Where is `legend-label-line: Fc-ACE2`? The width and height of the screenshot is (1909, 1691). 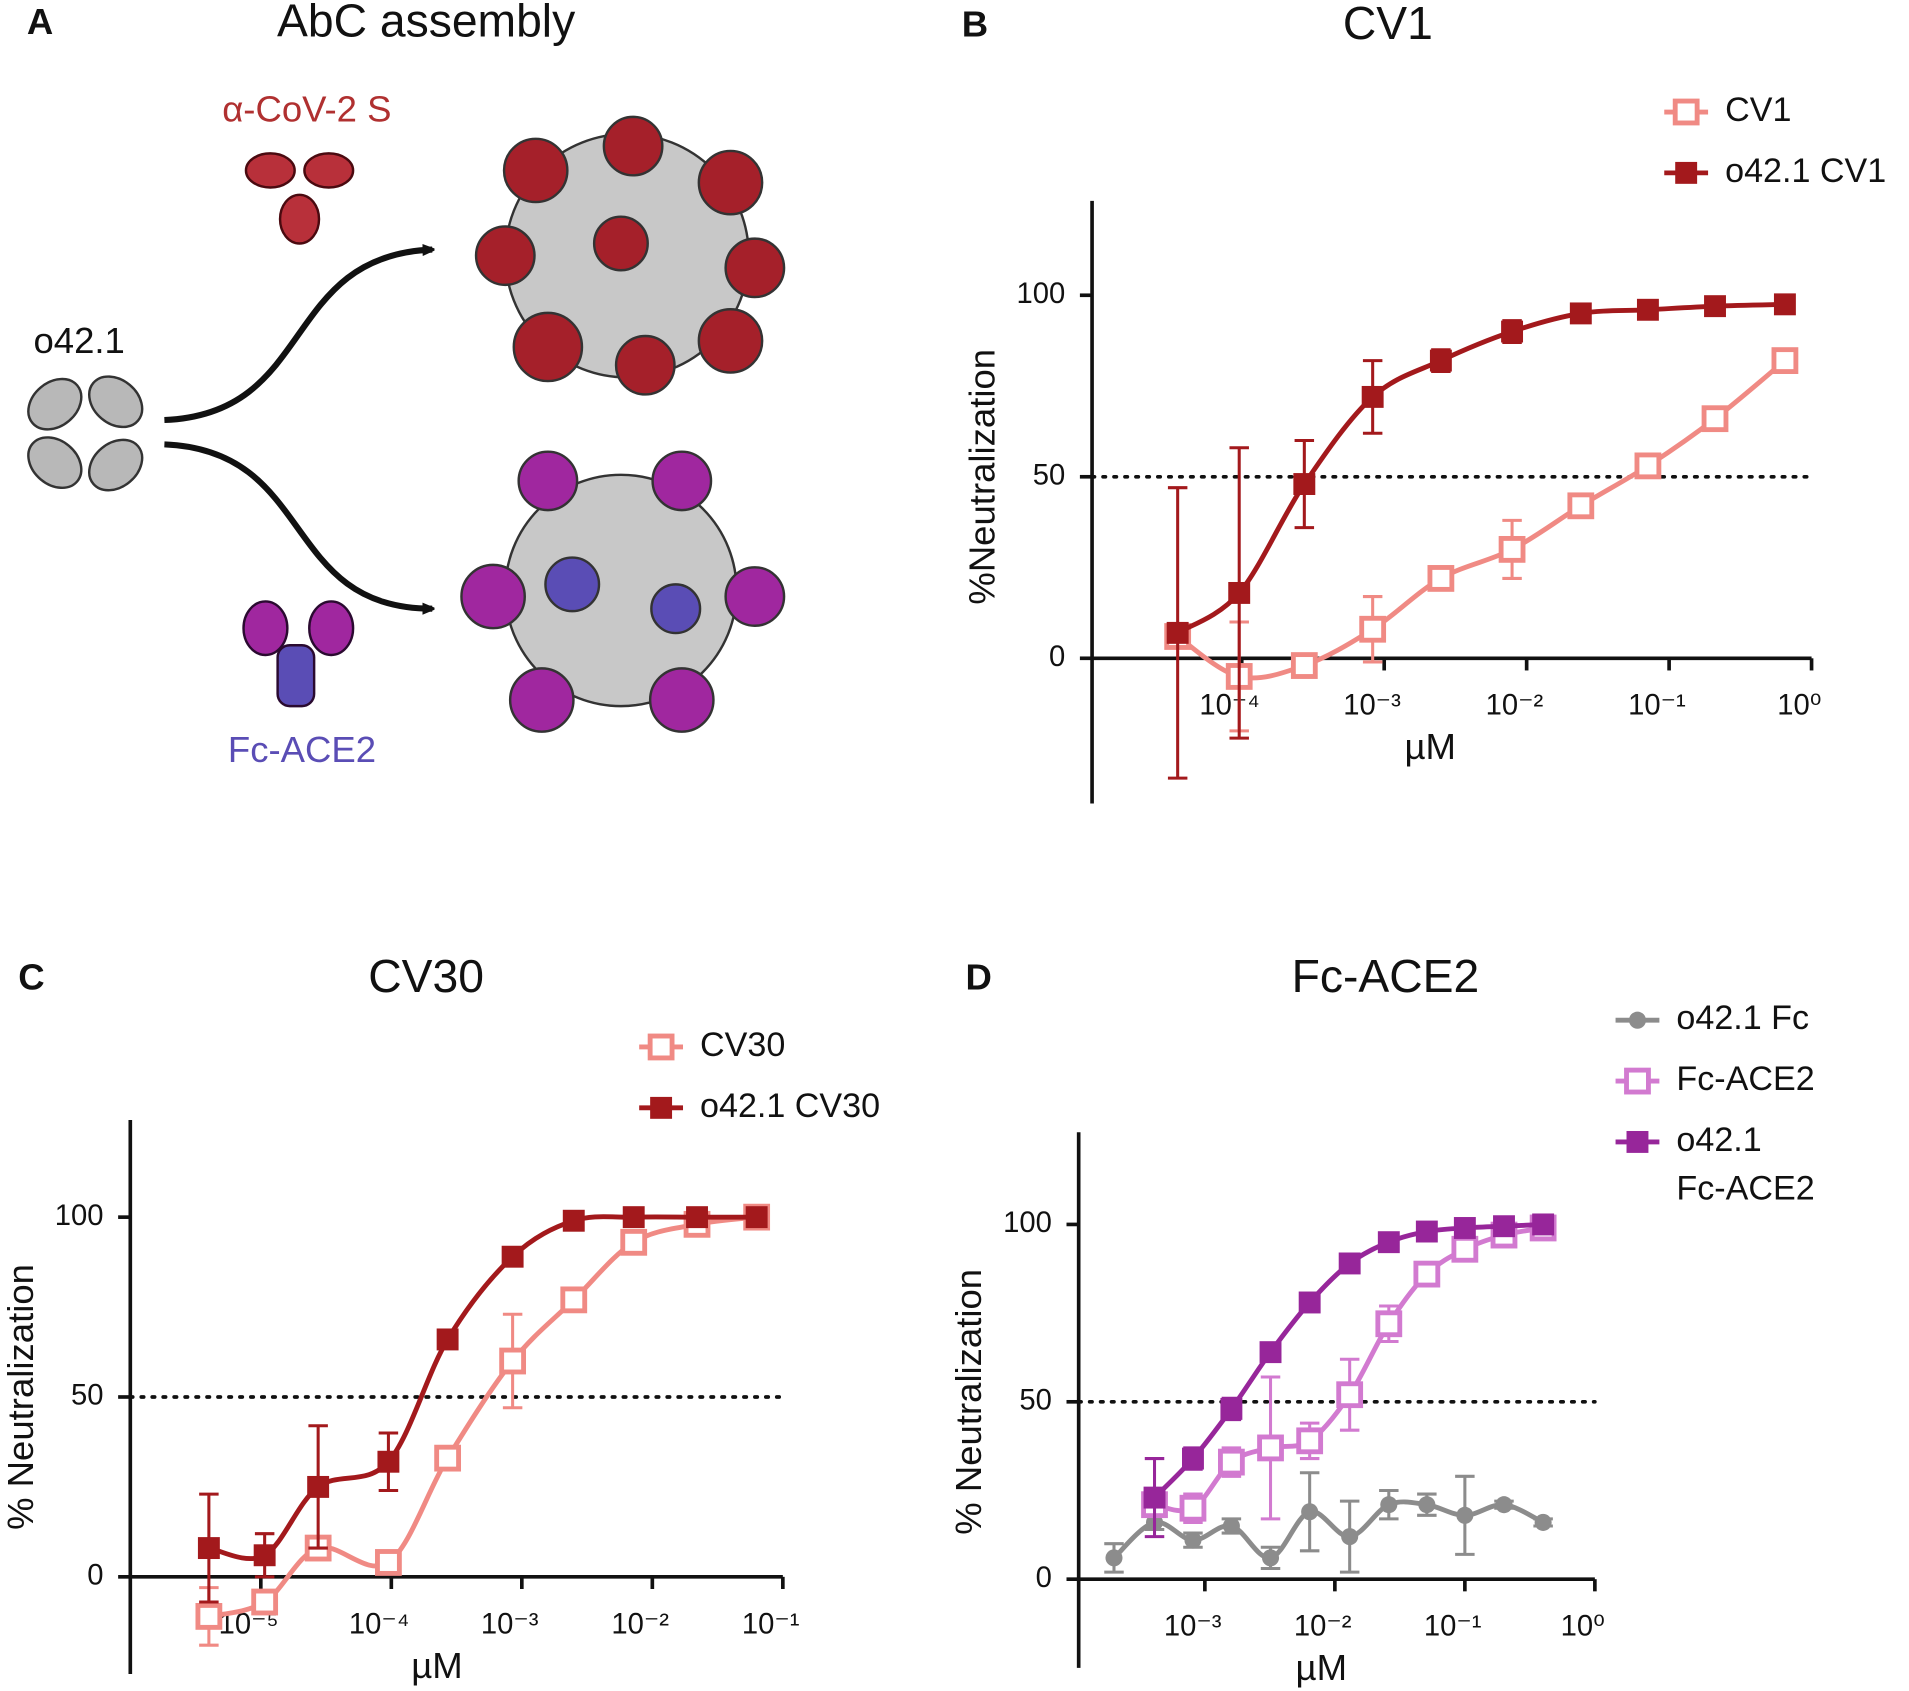 legend-label-line: Fc-ACE2 is located at coordinates (1745, 1189).